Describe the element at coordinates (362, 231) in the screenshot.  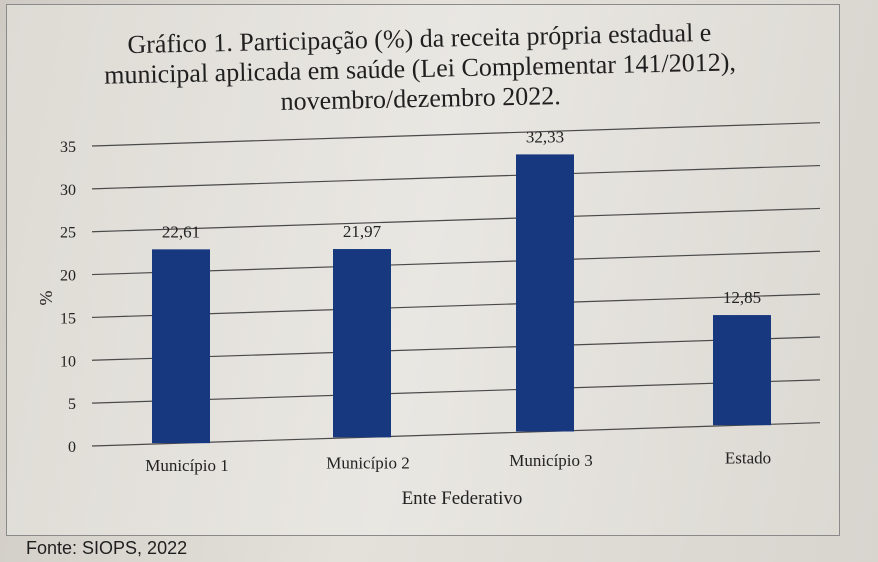
I see `data-label: 21,97` at that location.